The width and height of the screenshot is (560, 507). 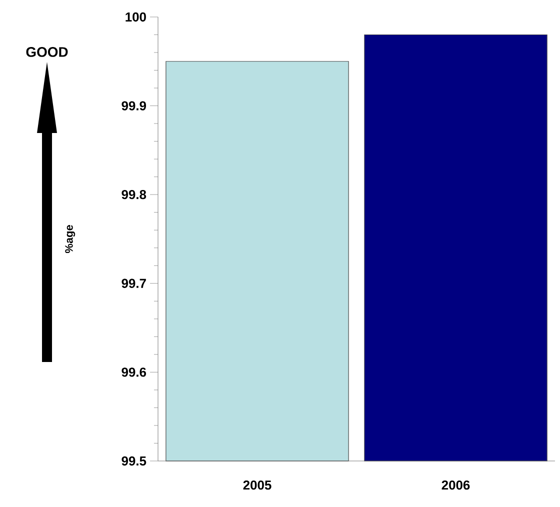 What do you see at coordinates (136, 17) in the screenshot?
I see `y-tick-label: 100` at bounding box center [136, 17].